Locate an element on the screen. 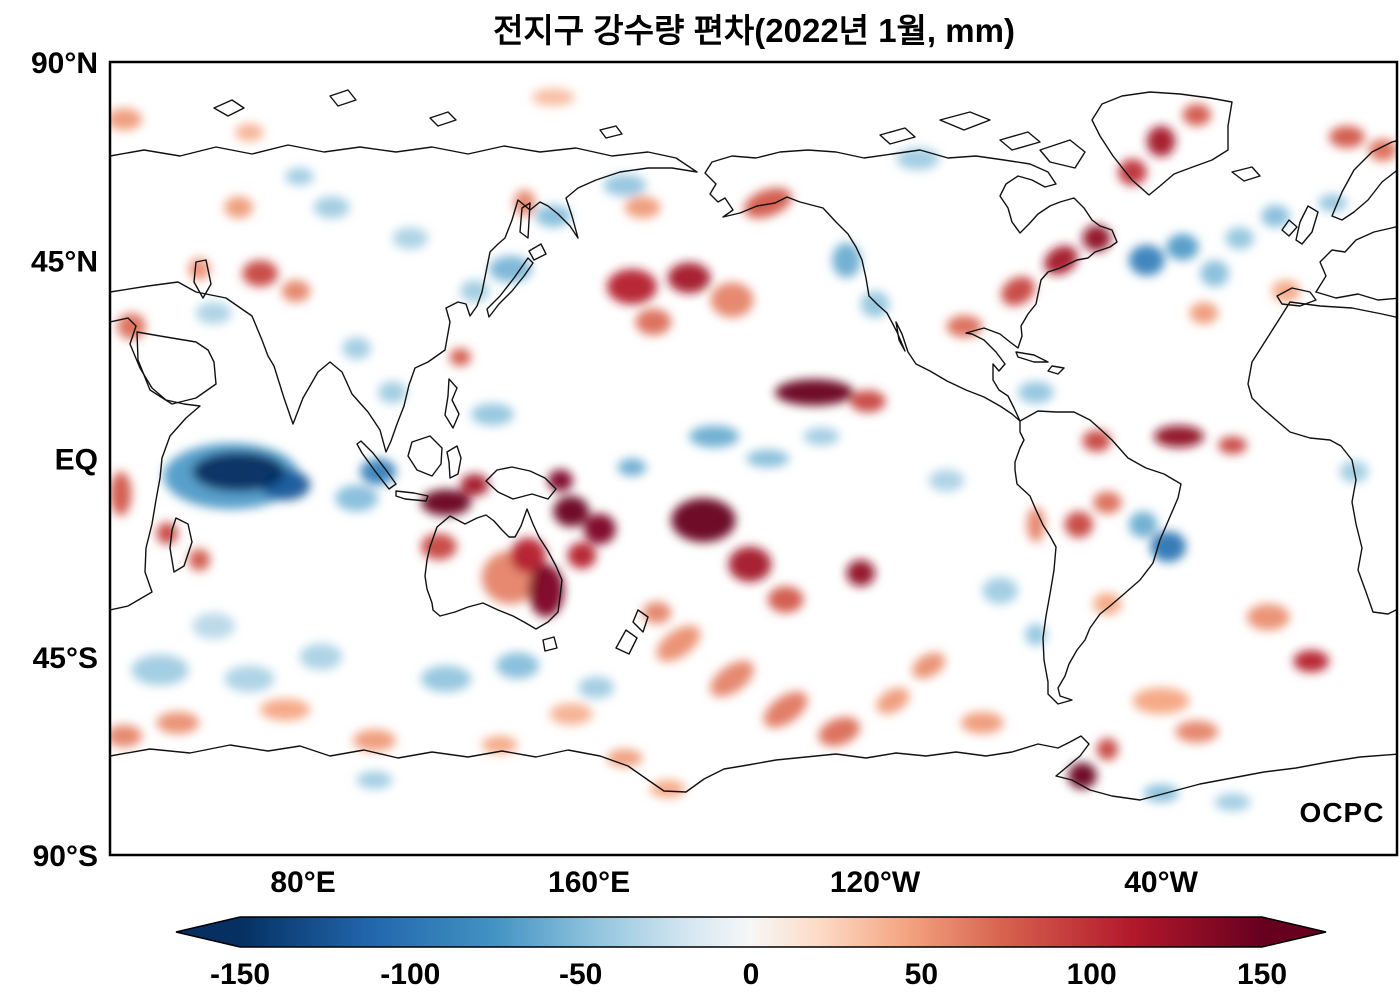  coastline-australia is located at coordinates (493, 569).